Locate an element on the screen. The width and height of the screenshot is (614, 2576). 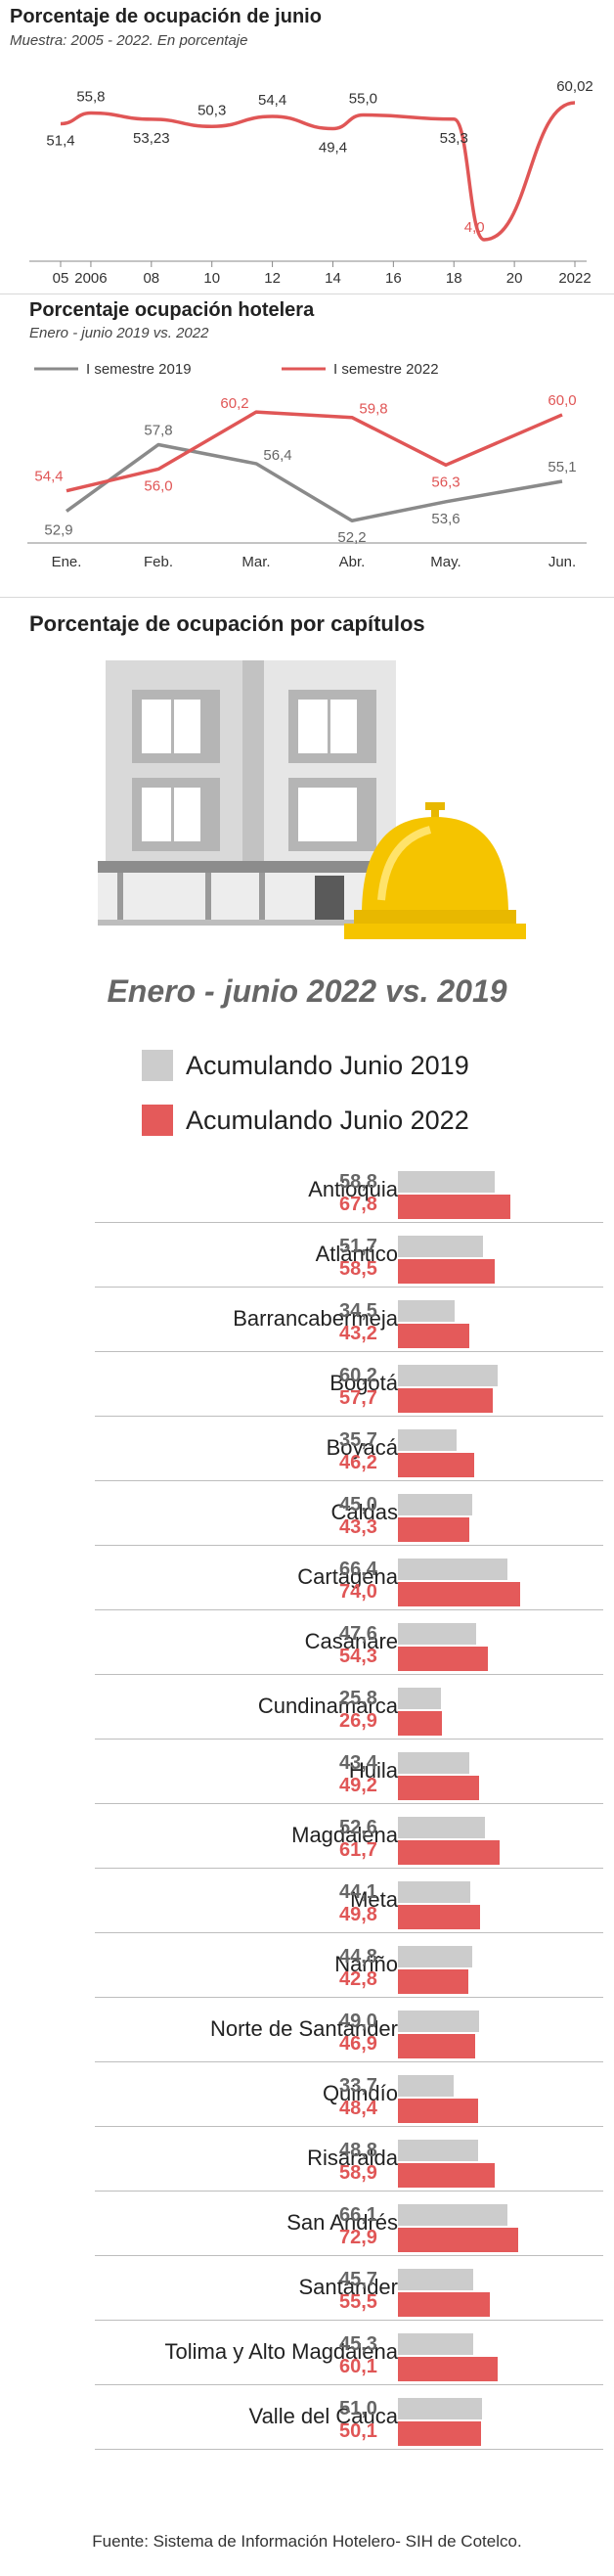
data-label-2019: 57,8 is located at coordinates (158, 430).